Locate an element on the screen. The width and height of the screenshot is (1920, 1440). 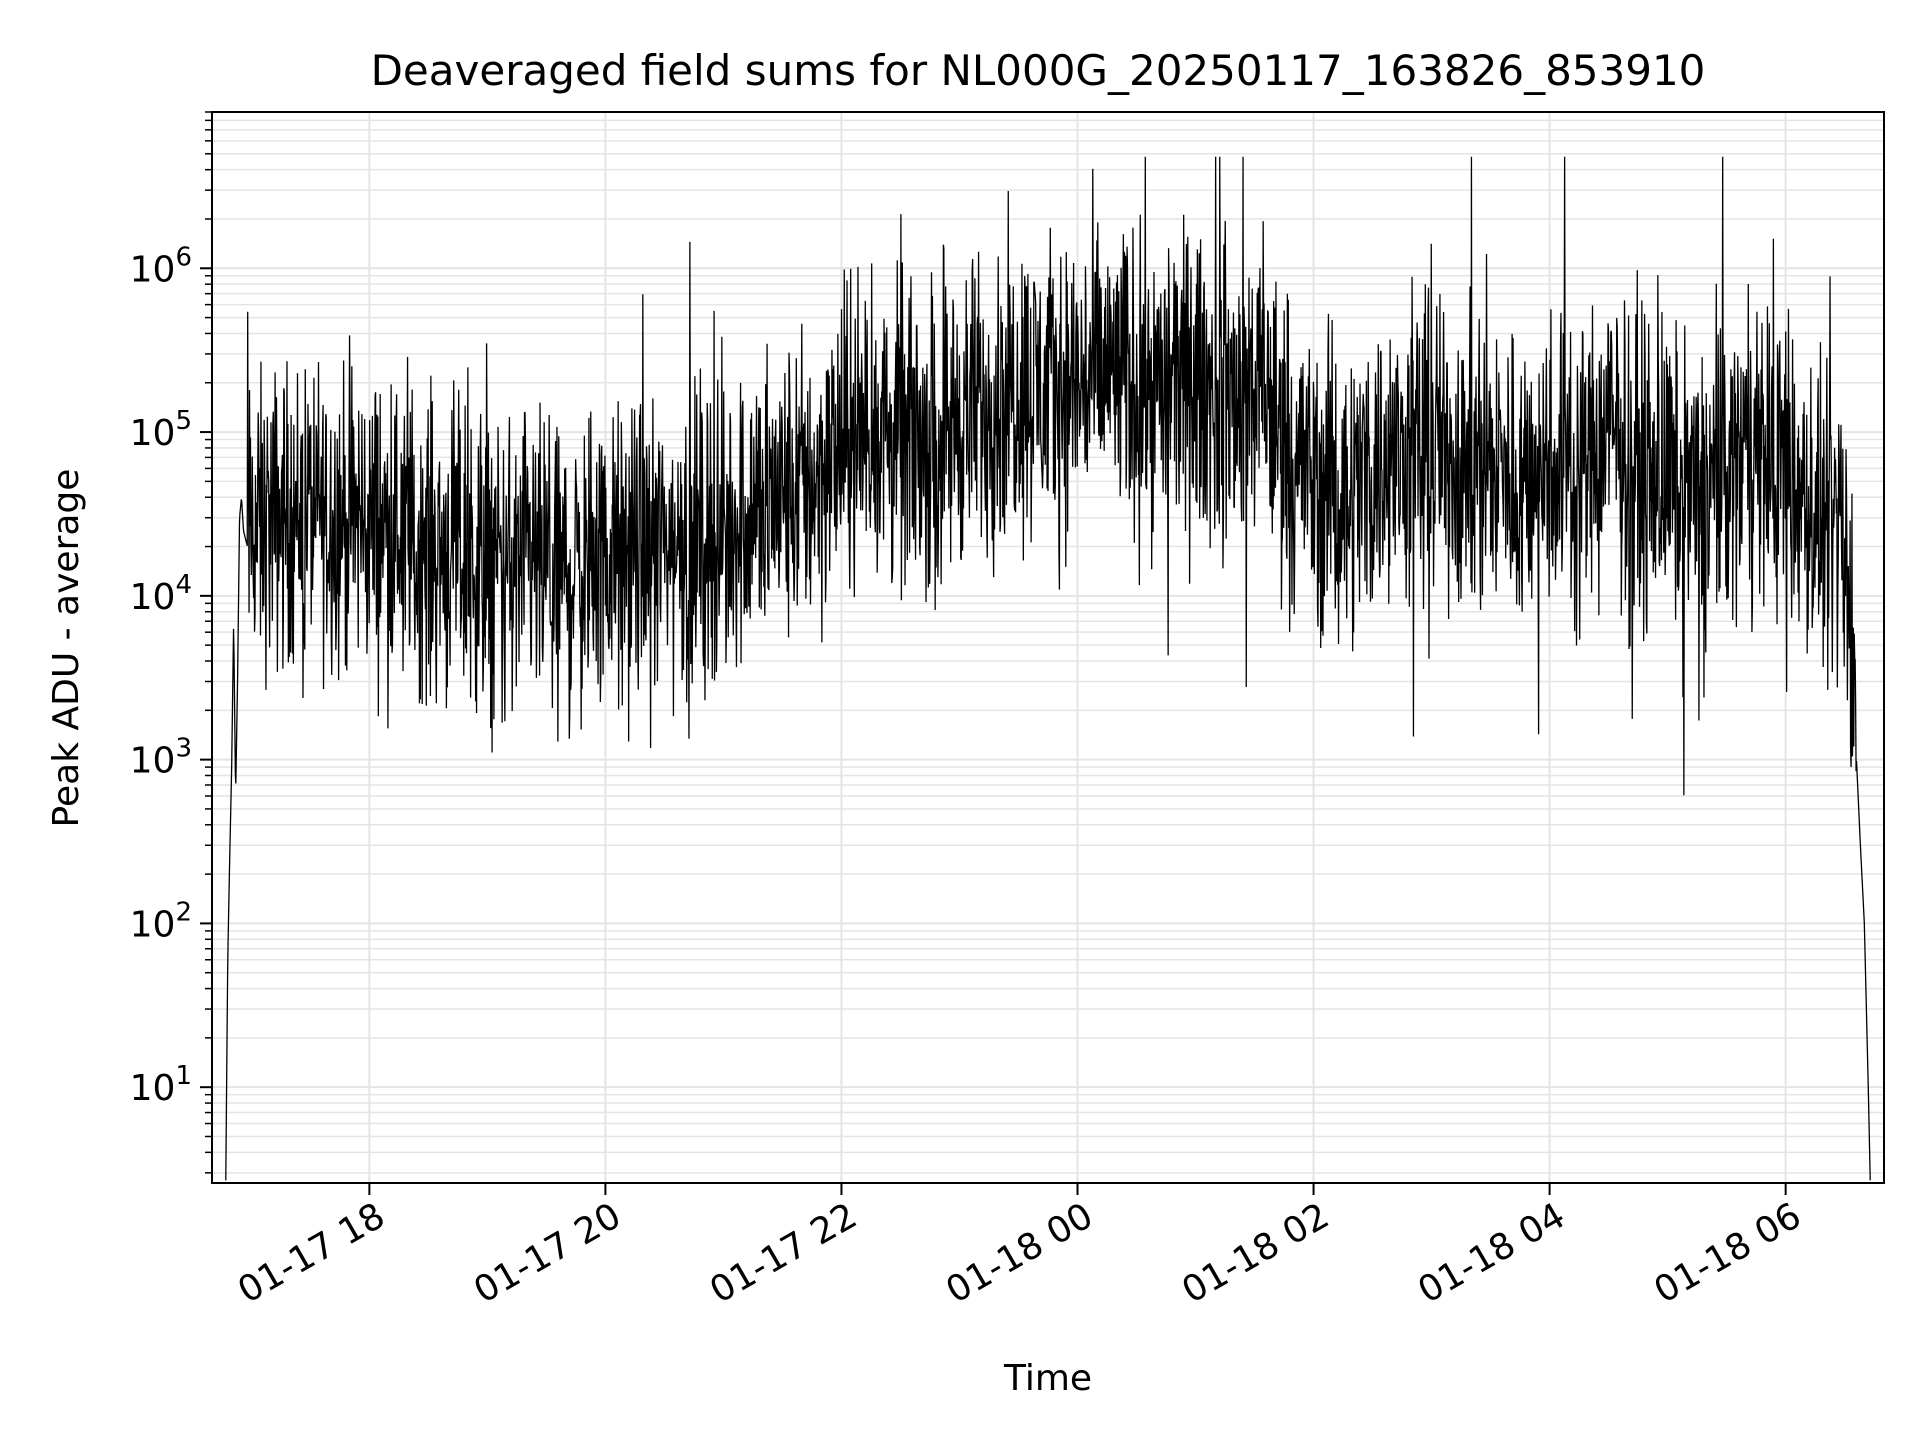
y-tick-label: 10⁴ is located at coordinates (161, 594).